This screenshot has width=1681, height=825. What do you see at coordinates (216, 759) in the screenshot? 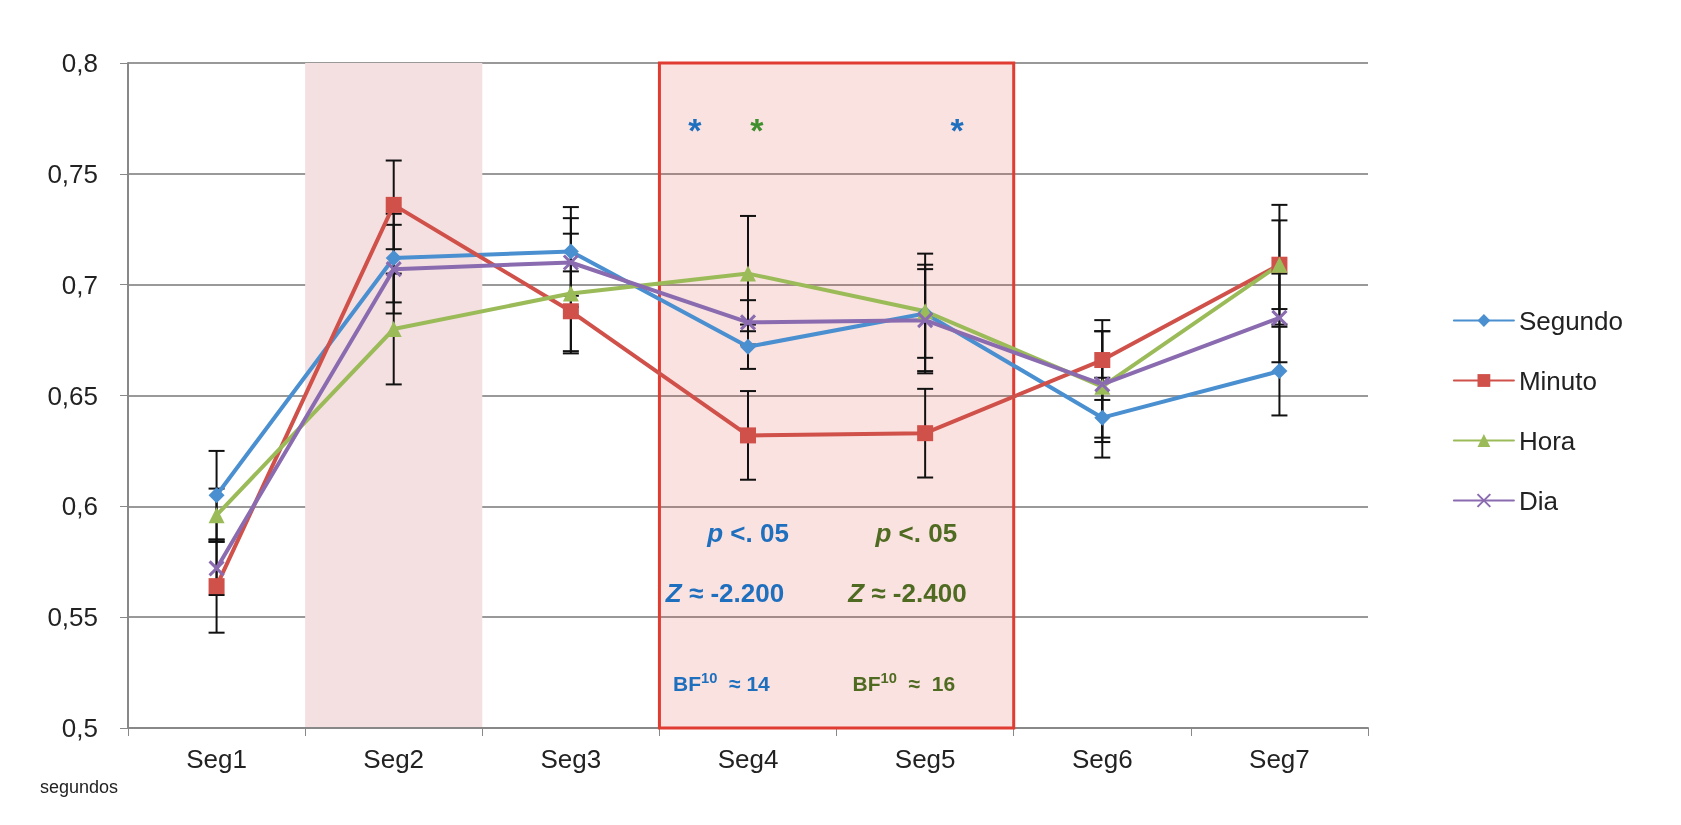
I see `x-tick-label: Seg1` at bounding box center [216, 759].